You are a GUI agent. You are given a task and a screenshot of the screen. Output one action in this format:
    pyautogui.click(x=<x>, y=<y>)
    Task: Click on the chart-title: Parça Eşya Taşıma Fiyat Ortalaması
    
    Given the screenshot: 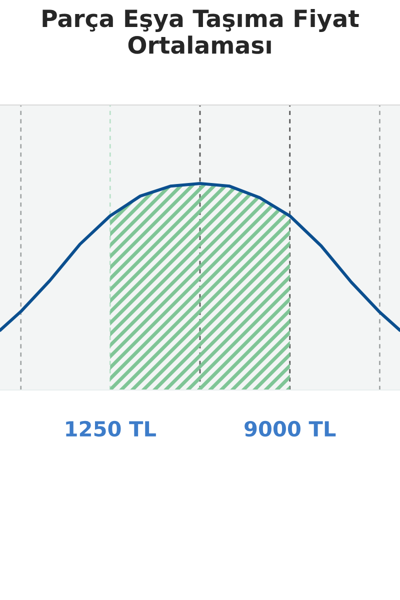 What is the action you would take?
    pyautogui.click(x=200, y=31)
    